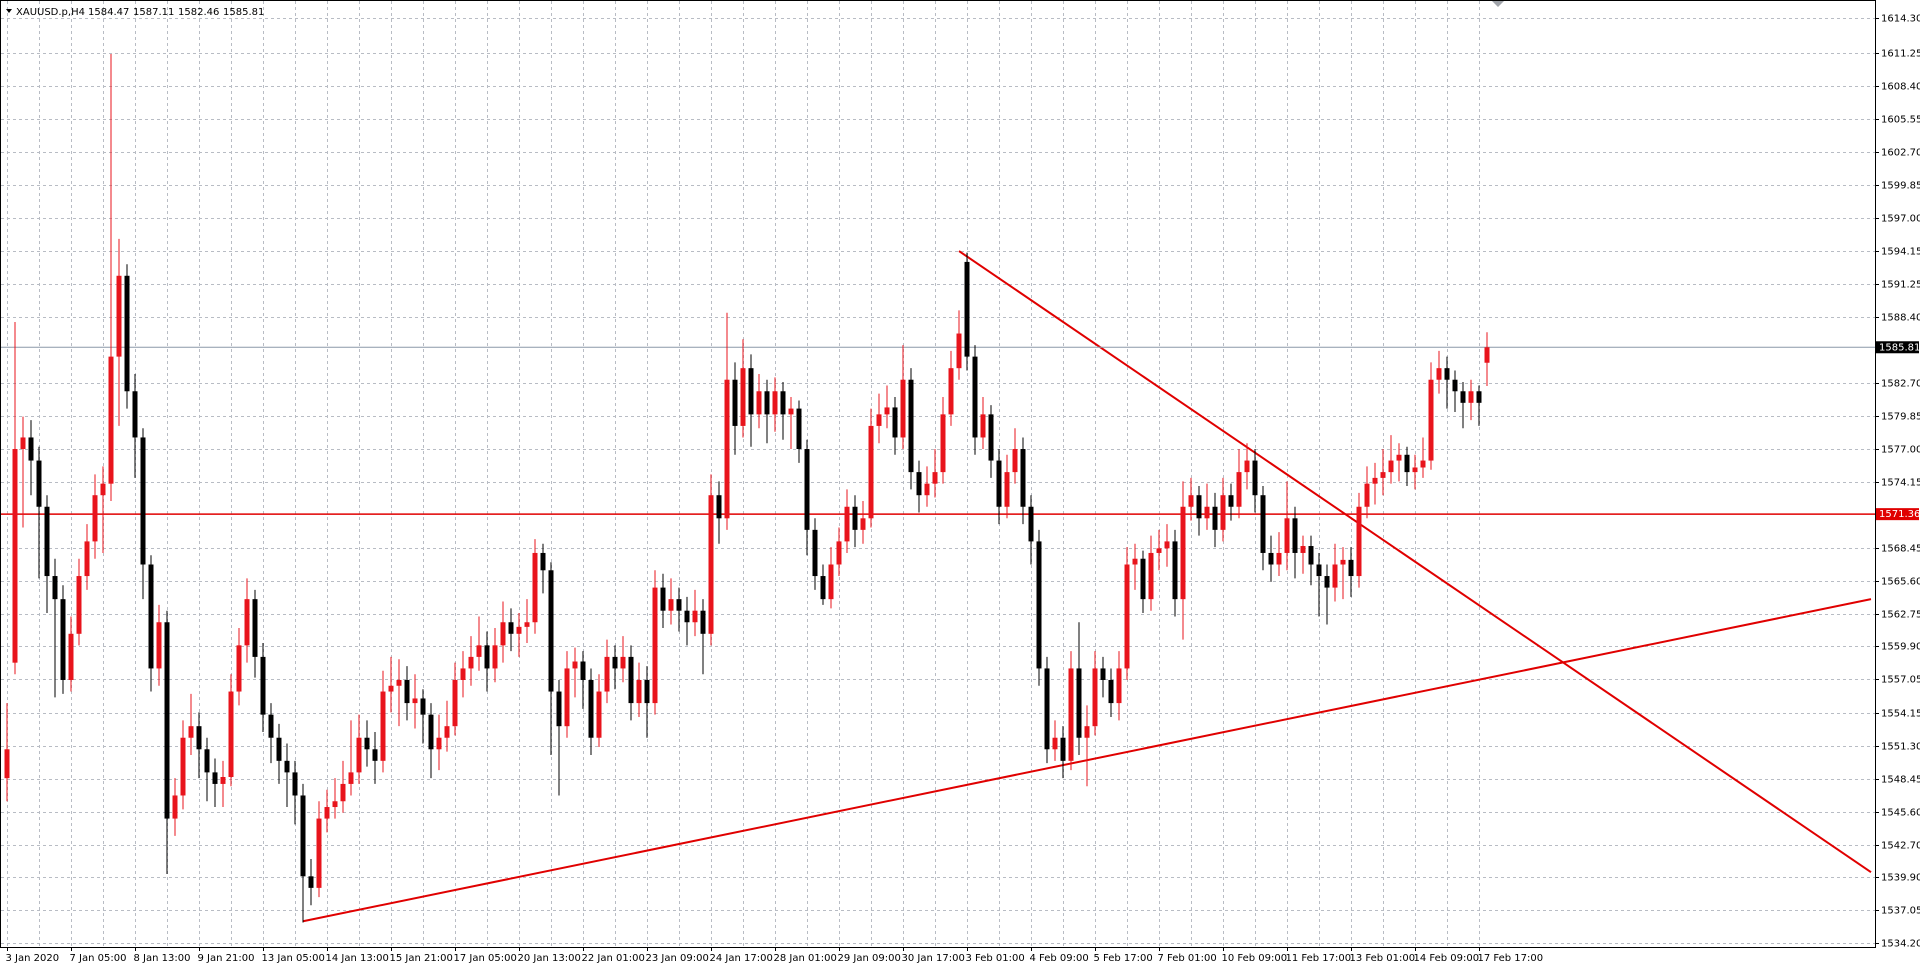  I want to click on x-tick-label: 3 Jan 2020, so click(33, 958).